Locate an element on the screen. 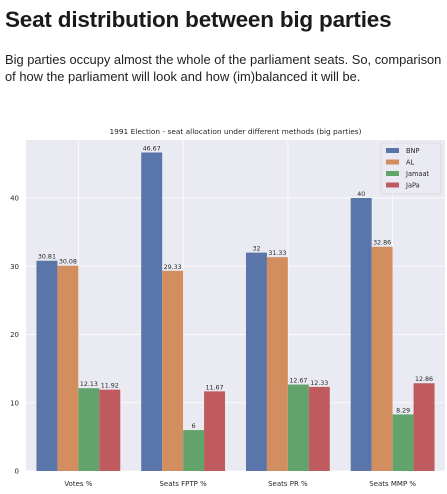 The height and width of the screenshot is (494, 447). bar-bnp-votes is located at coordinates (47, 365).